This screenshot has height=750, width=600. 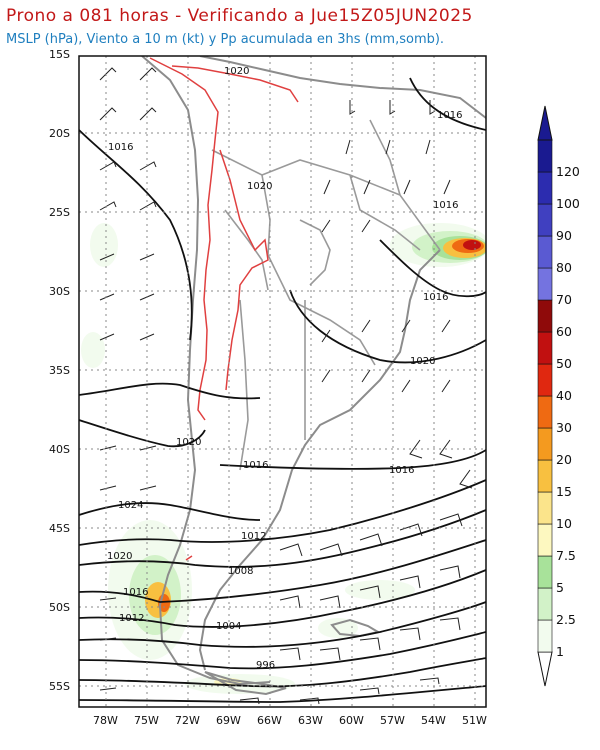 I want to click on colorbar-level-label: 20, so click(x=564, y=459).